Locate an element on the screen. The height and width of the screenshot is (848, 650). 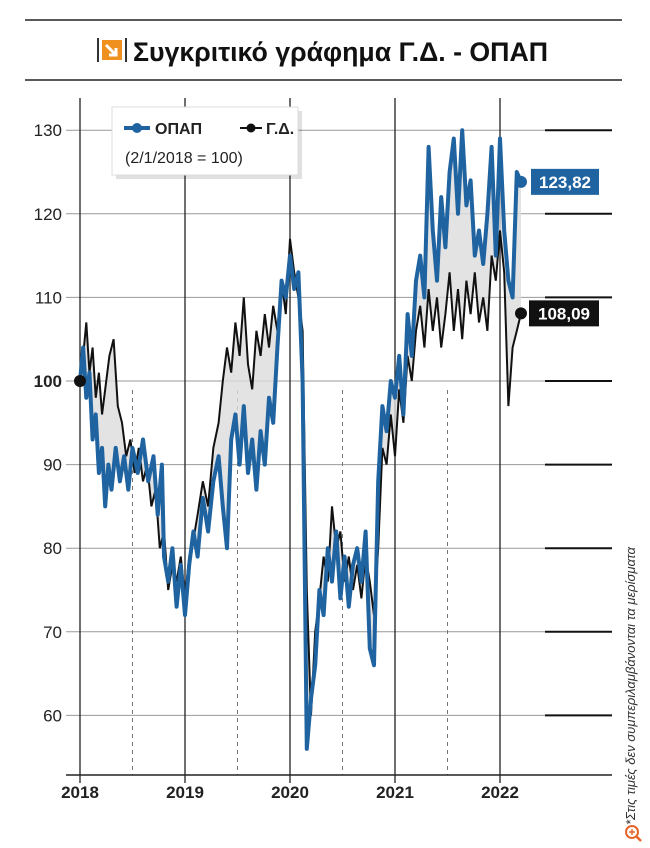
y-tick-label: 80 is located at coordinates (52, 548).